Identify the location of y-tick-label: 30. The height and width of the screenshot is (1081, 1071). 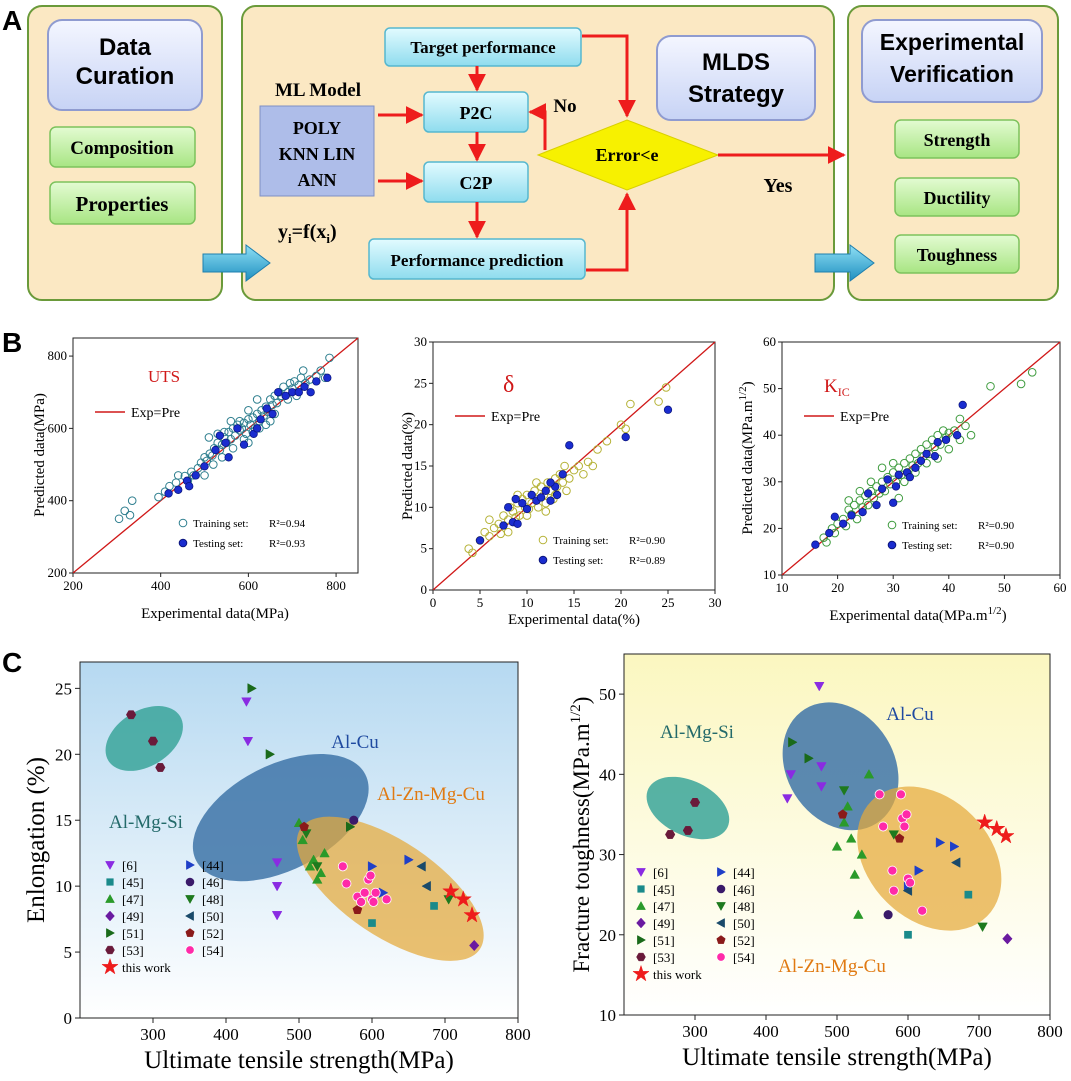
(420, 341).